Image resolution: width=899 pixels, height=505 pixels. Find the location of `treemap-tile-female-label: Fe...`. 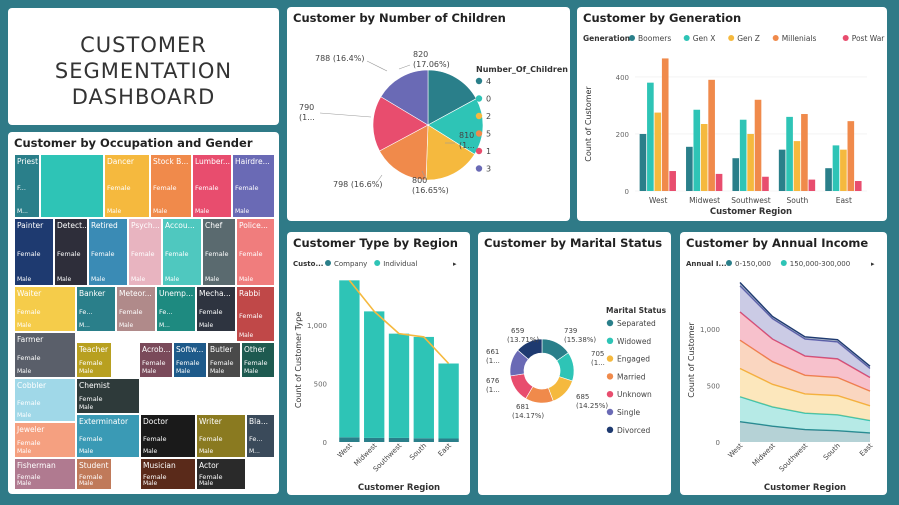

treemap-tile-female-label: Fe... is located at coordinates (166, 312).